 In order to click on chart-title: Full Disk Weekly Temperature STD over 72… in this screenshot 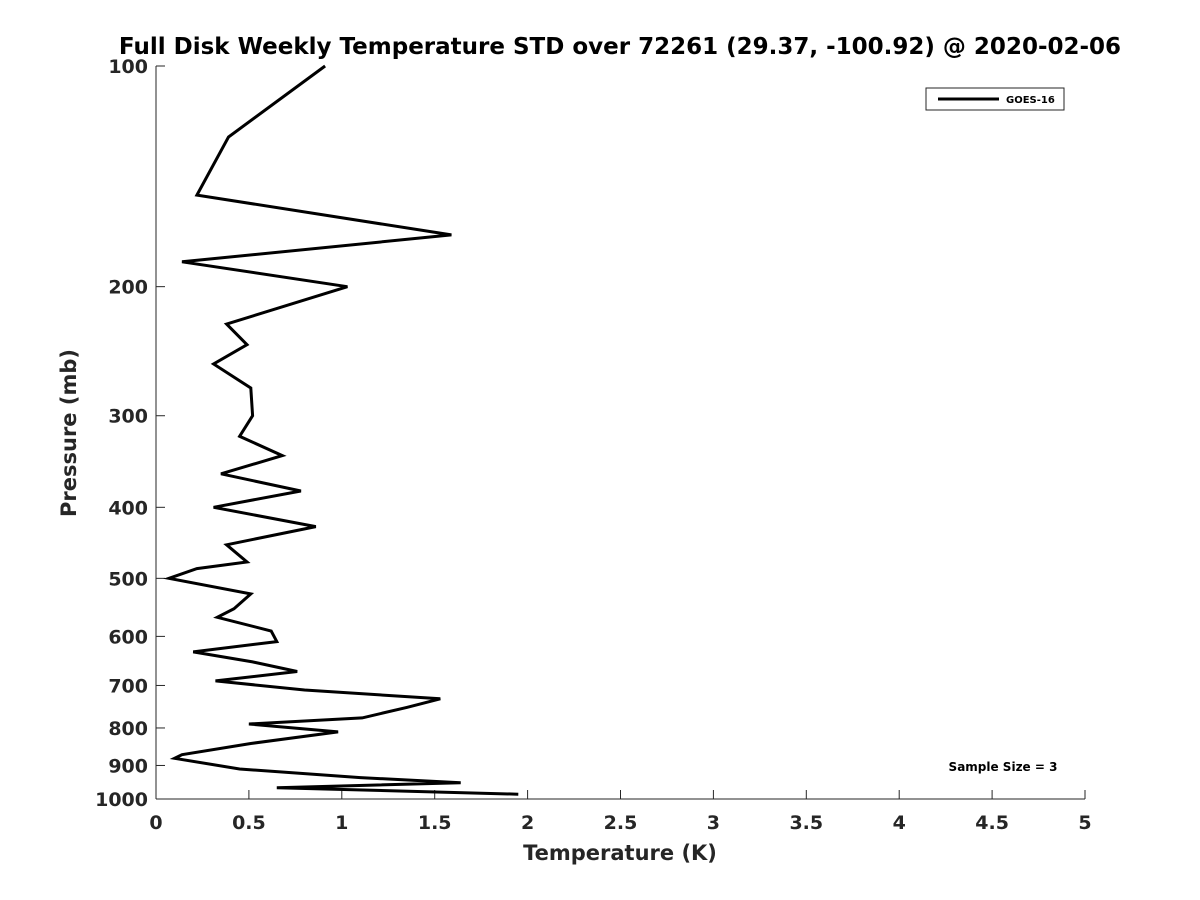, I will do `click(620, 47)`.